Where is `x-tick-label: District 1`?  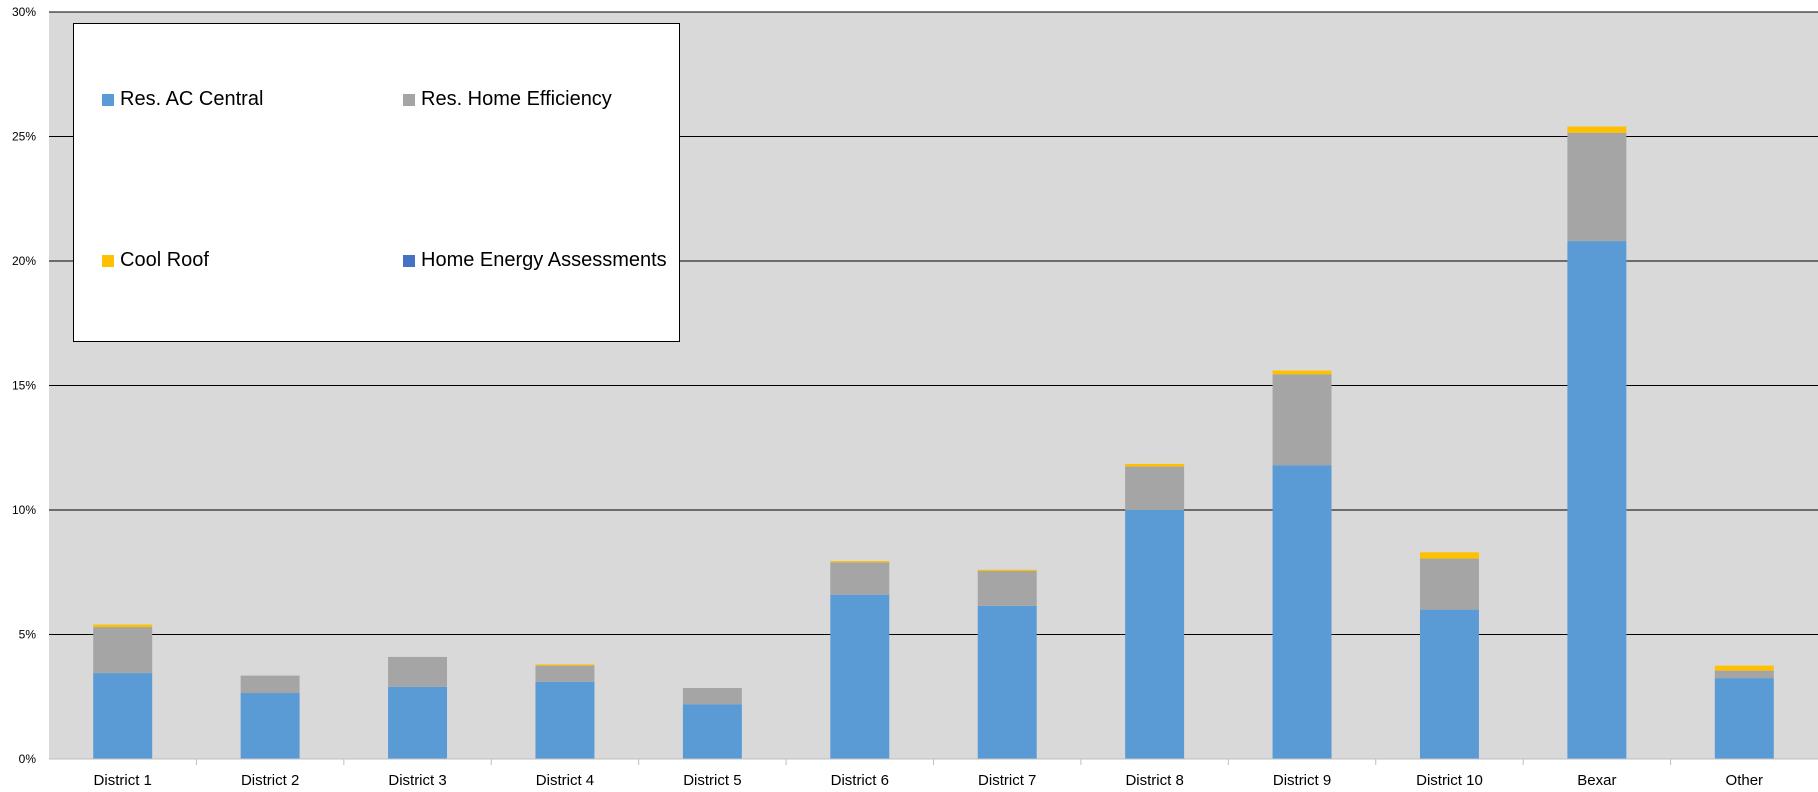
x-tick-label: District 1 is located at coordinates (123, 780).